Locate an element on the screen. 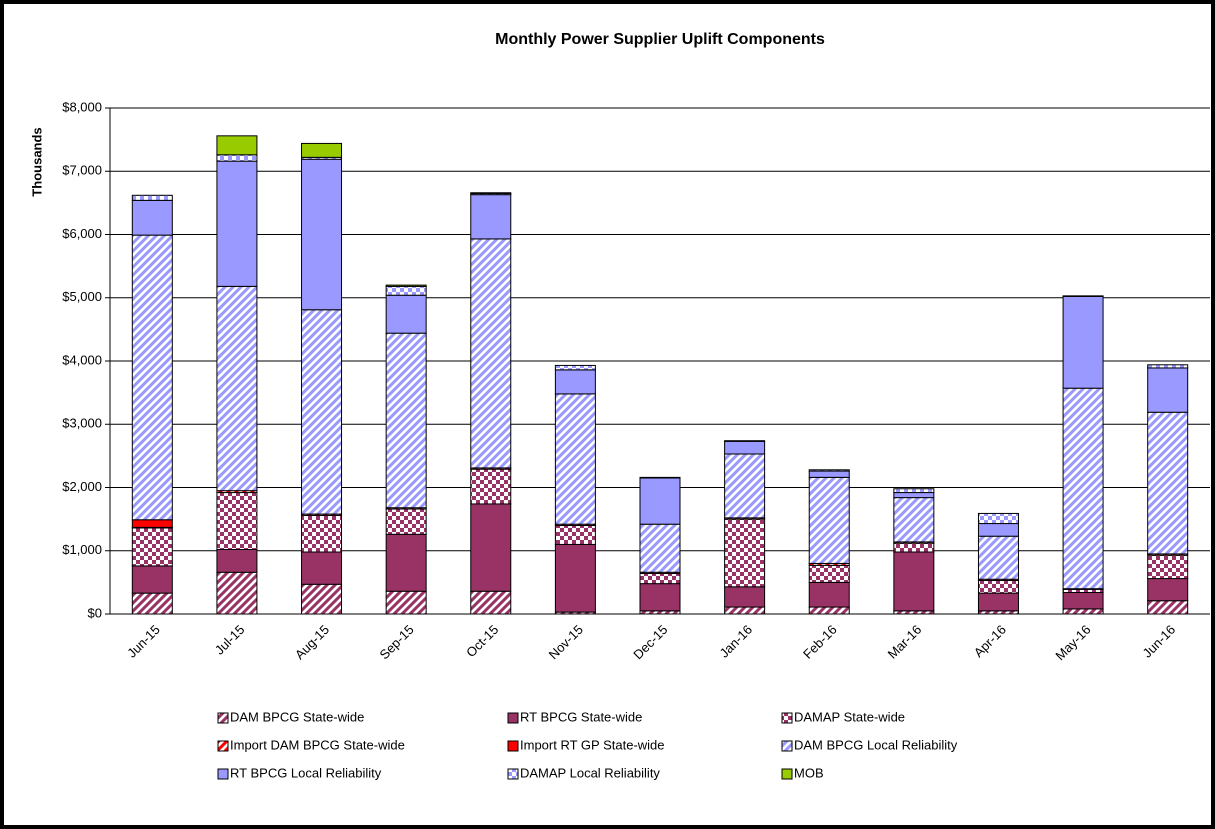 The width and height of the screenshot is (1215, 829). y-tick-label: $5,000 is located at coordinates (82, 296).